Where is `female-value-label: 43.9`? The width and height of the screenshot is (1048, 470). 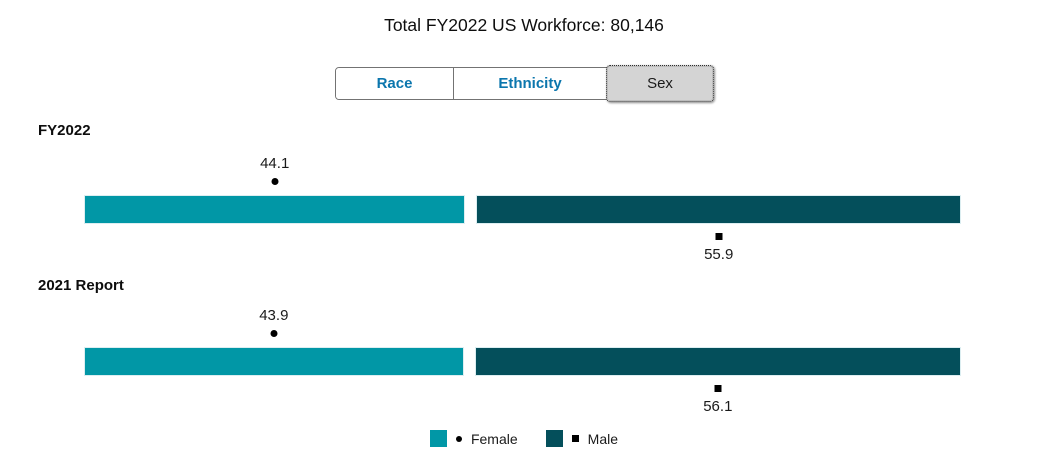 female-value-label: 43.9 is located at coordinates (274, 315).